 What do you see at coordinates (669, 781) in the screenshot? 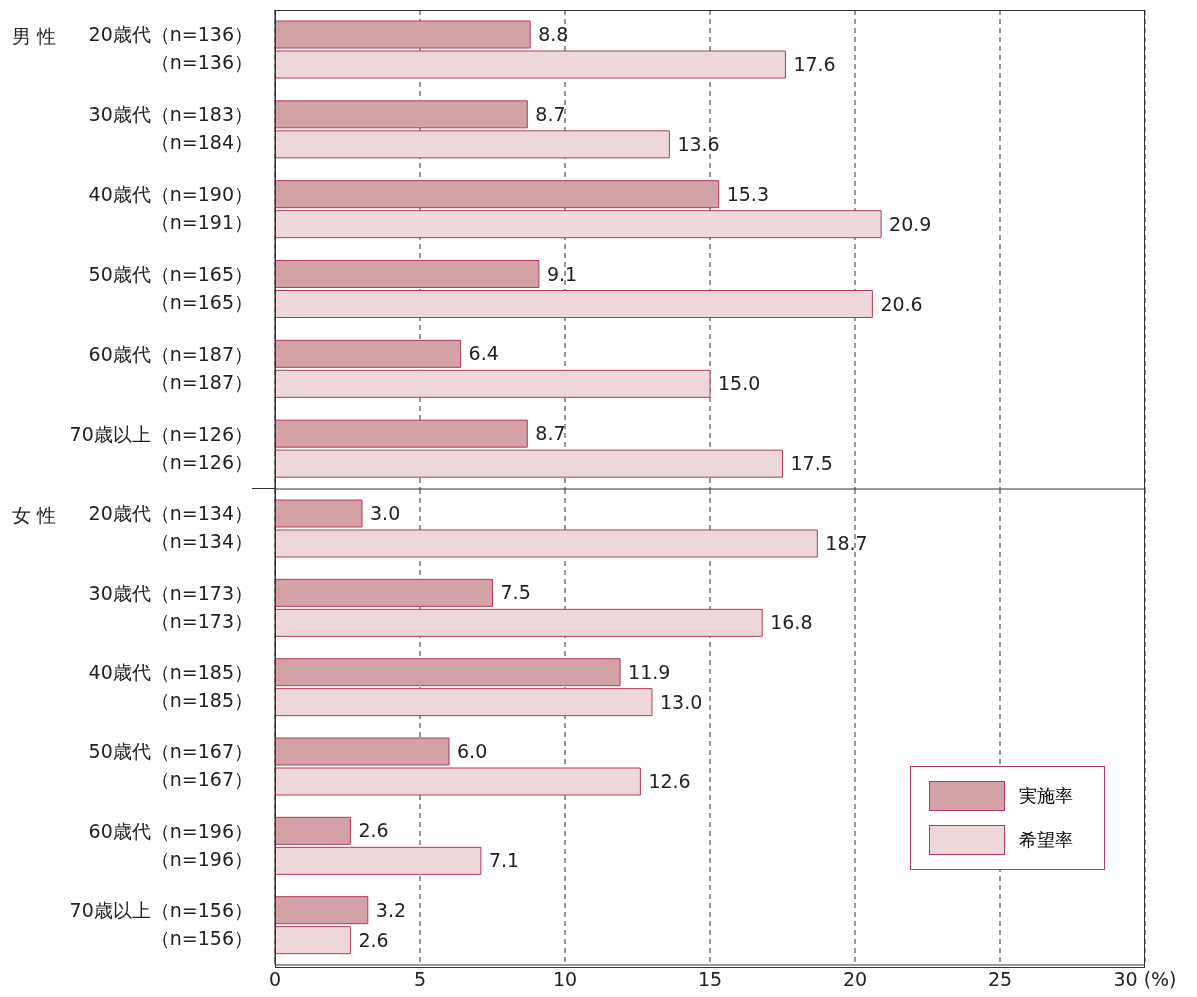
I see `data-label: 12.6` at bounding box center [669, 781].